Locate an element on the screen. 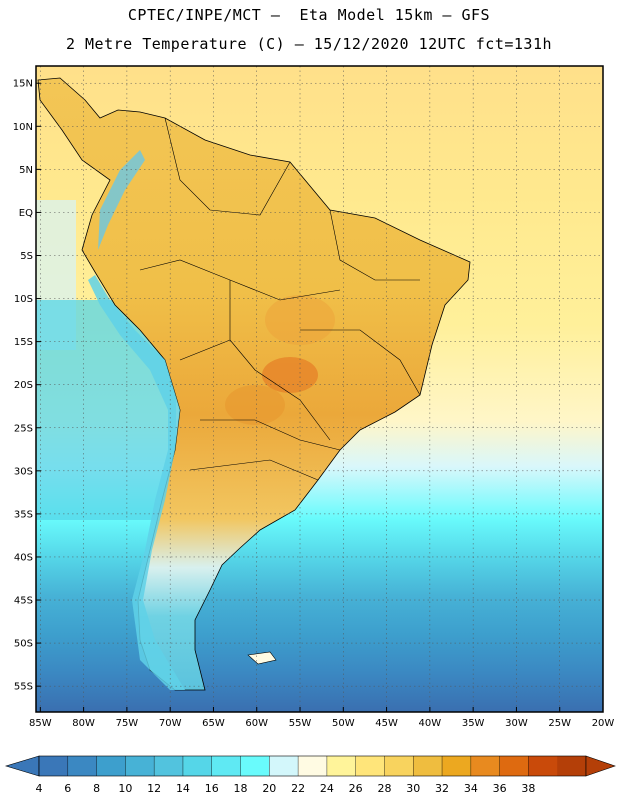 The image size is (618, 800). colorbar-low-arrow is located at coordinates (22, 766).